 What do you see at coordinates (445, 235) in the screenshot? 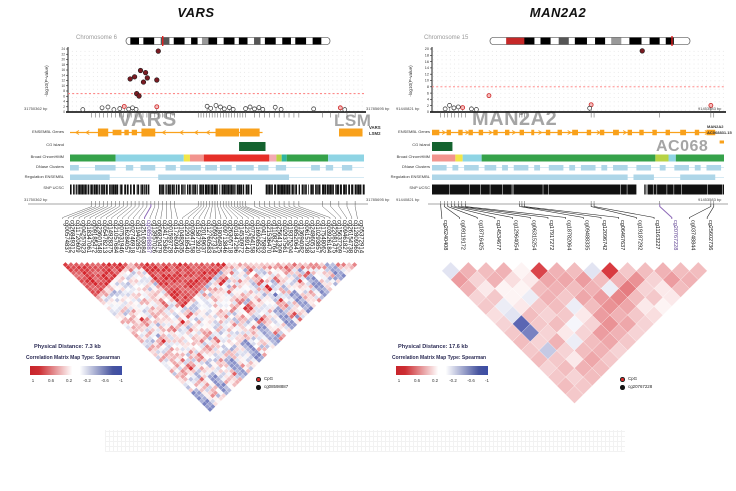
I see `cpg-probe-label: cg26240408` at bounding box center [445, 235].